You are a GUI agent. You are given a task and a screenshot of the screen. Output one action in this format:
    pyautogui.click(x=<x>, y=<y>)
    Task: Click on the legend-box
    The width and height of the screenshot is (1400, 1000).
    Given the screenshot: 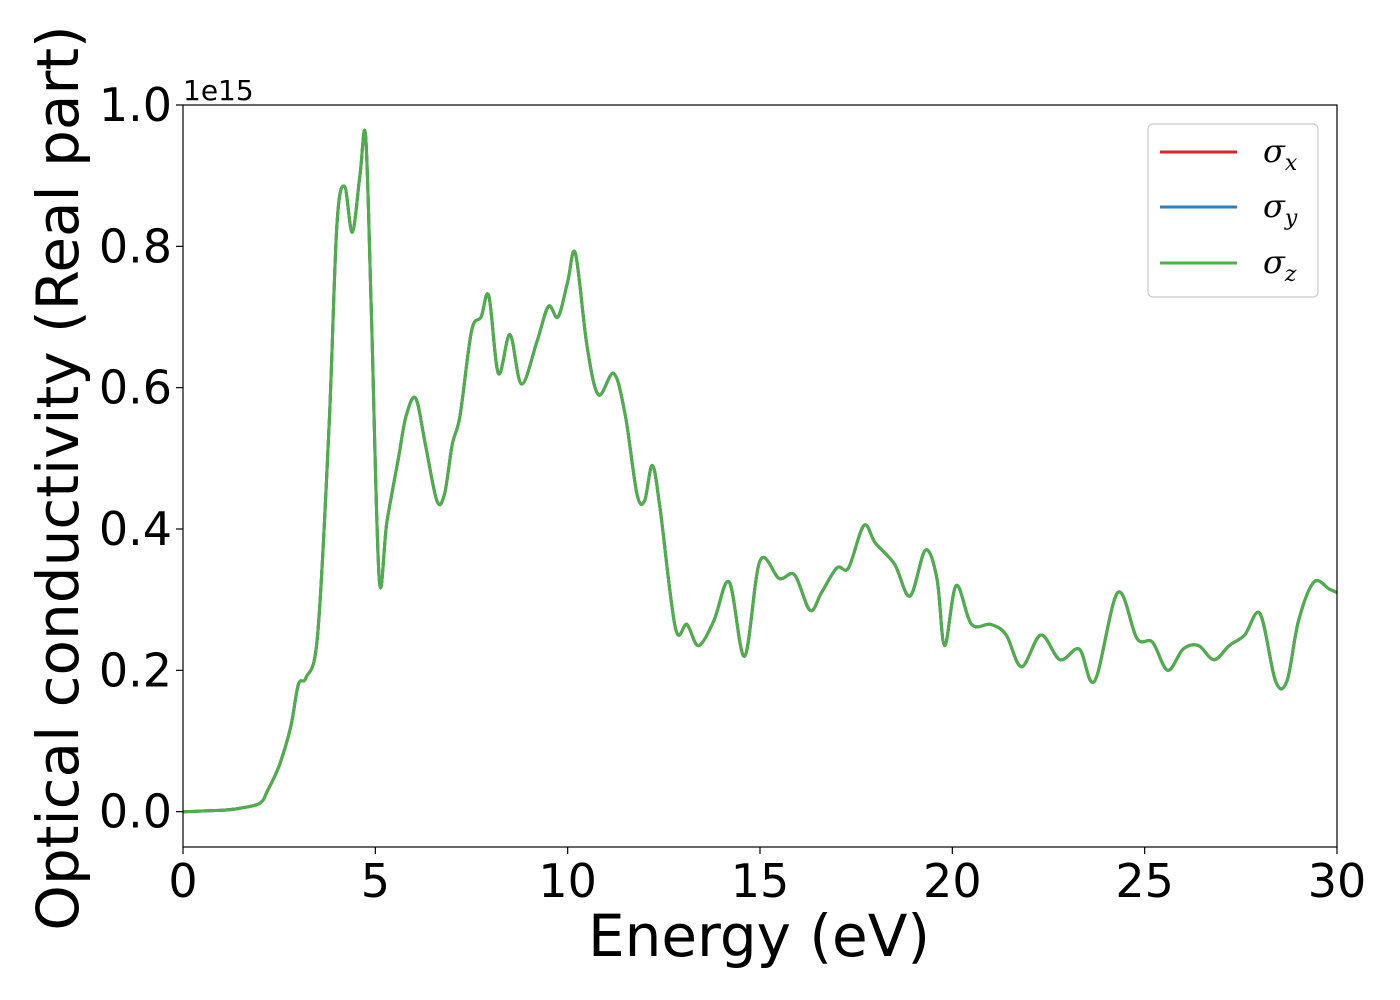 What is the action you would take?
    pyautogui.click(x=1233, y=210)
    